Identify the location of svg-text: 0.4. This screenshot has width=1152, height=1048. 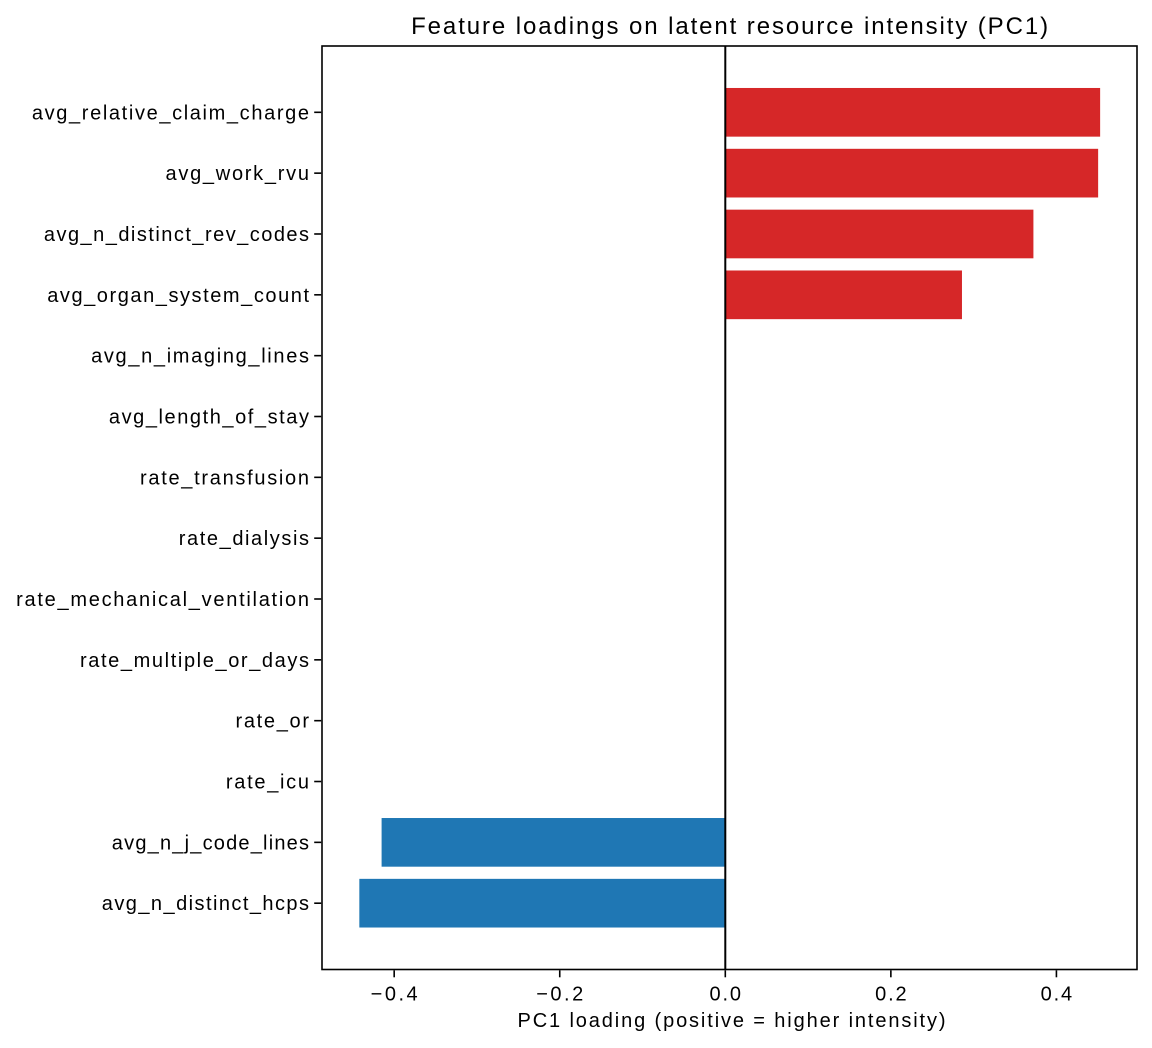
(1057, 995).